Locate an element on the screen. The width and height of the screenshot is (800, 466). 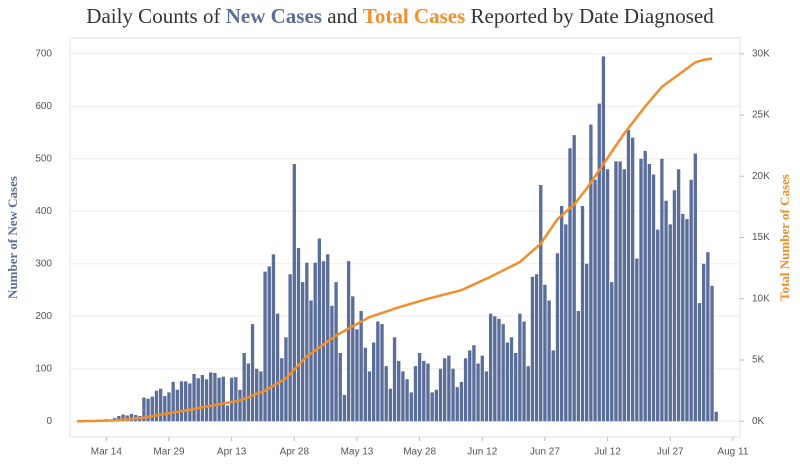
x-tick-label: Mar 29 is located at coordinates (169, 452).